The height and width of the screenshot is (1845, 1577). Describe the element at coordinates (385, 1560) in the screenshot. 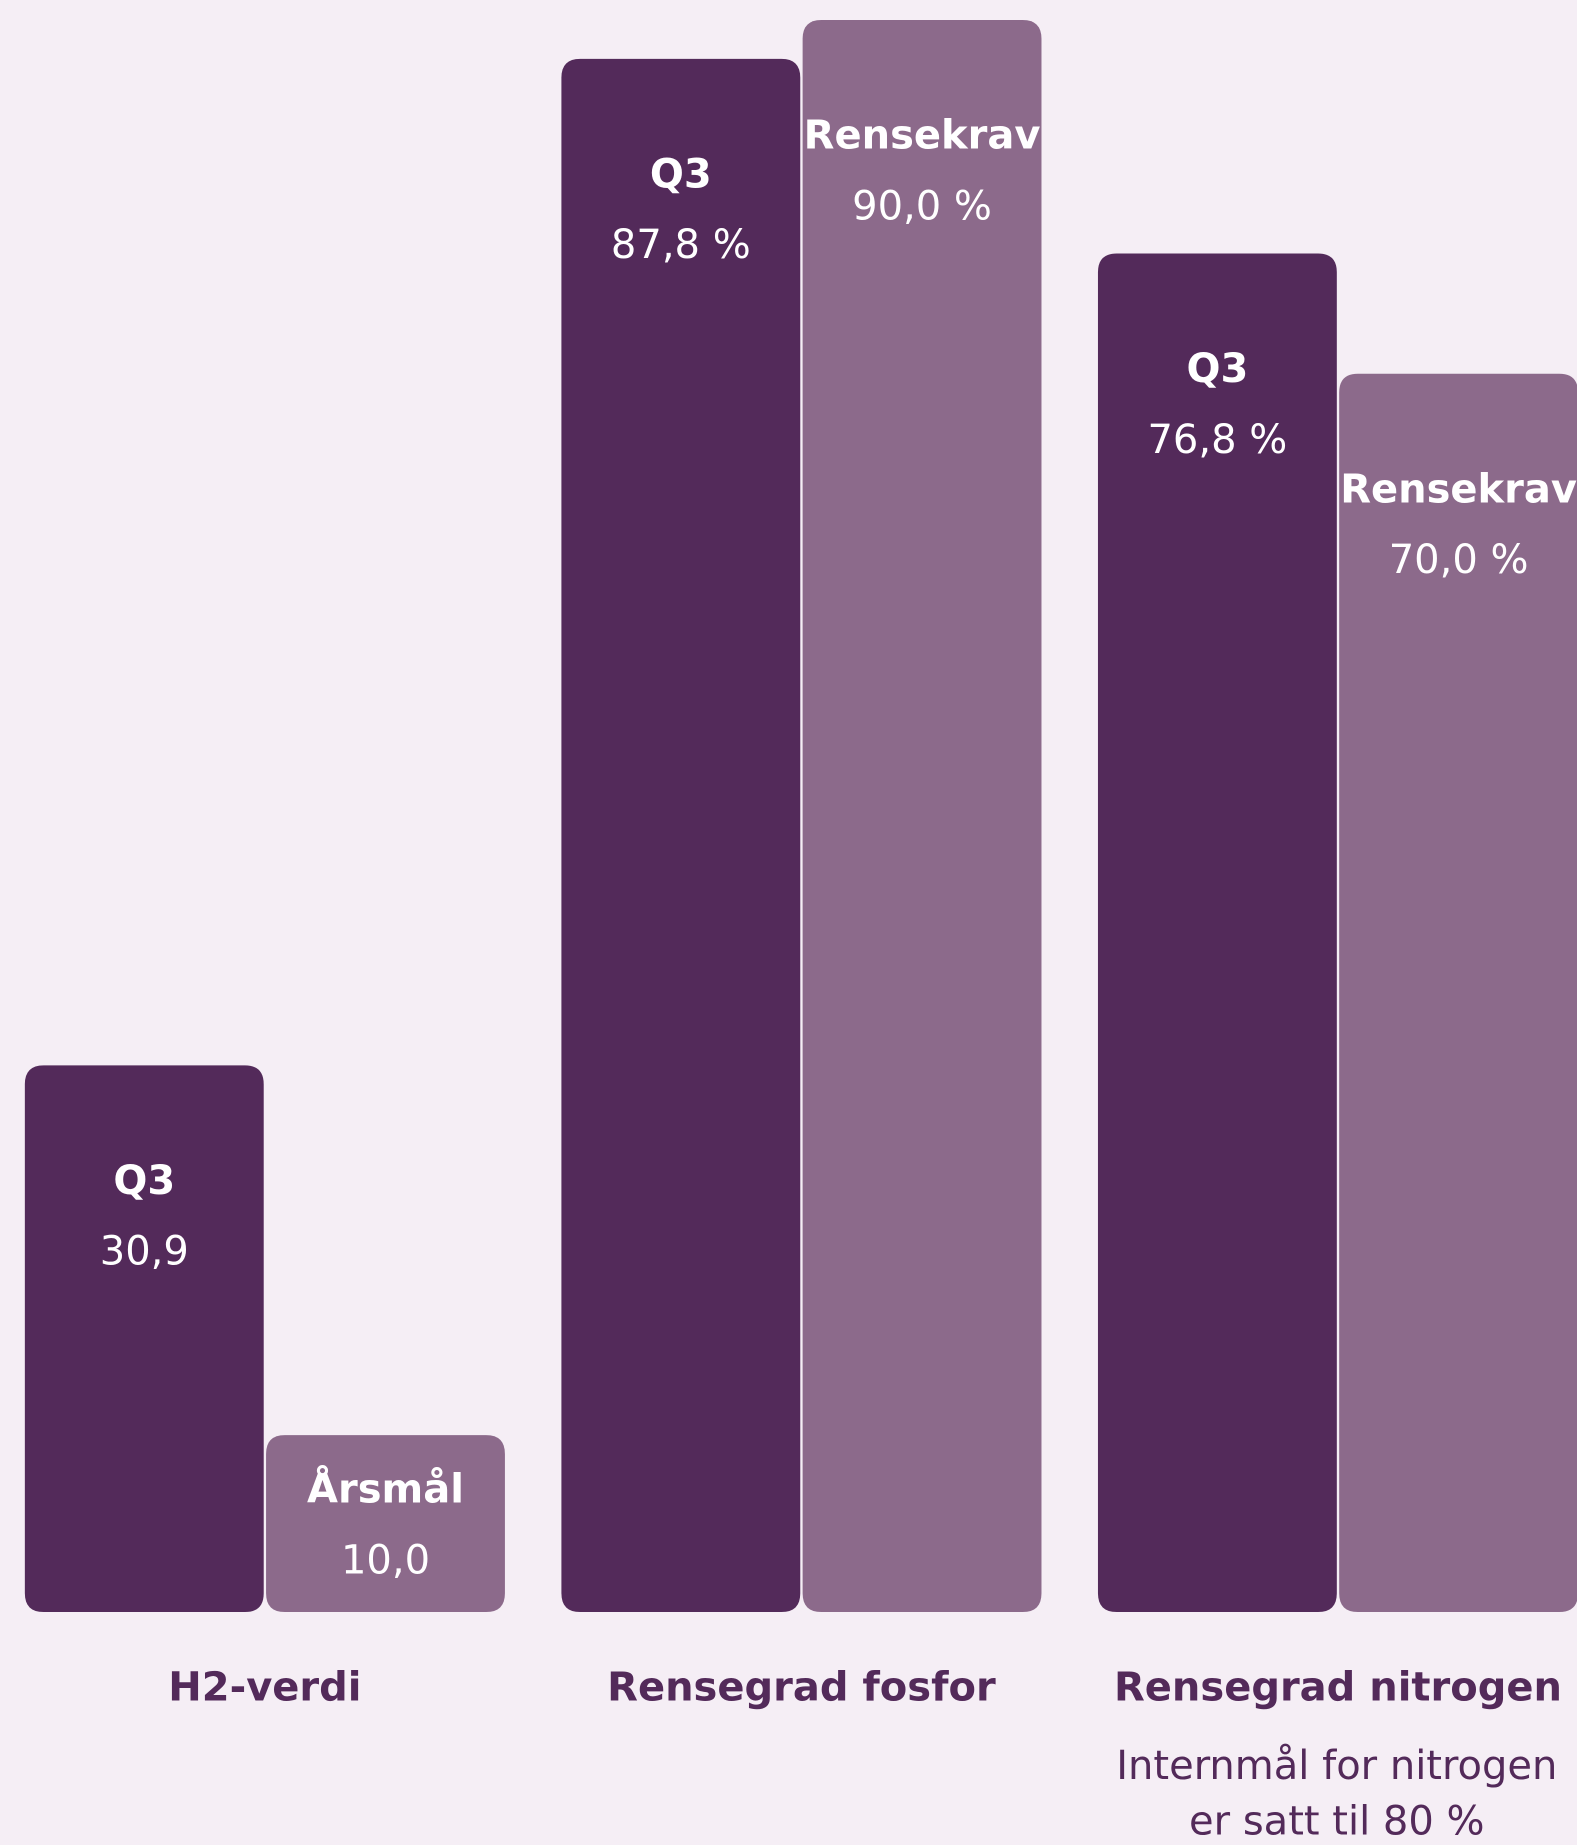

I see `value-label: 10,0` at that location.